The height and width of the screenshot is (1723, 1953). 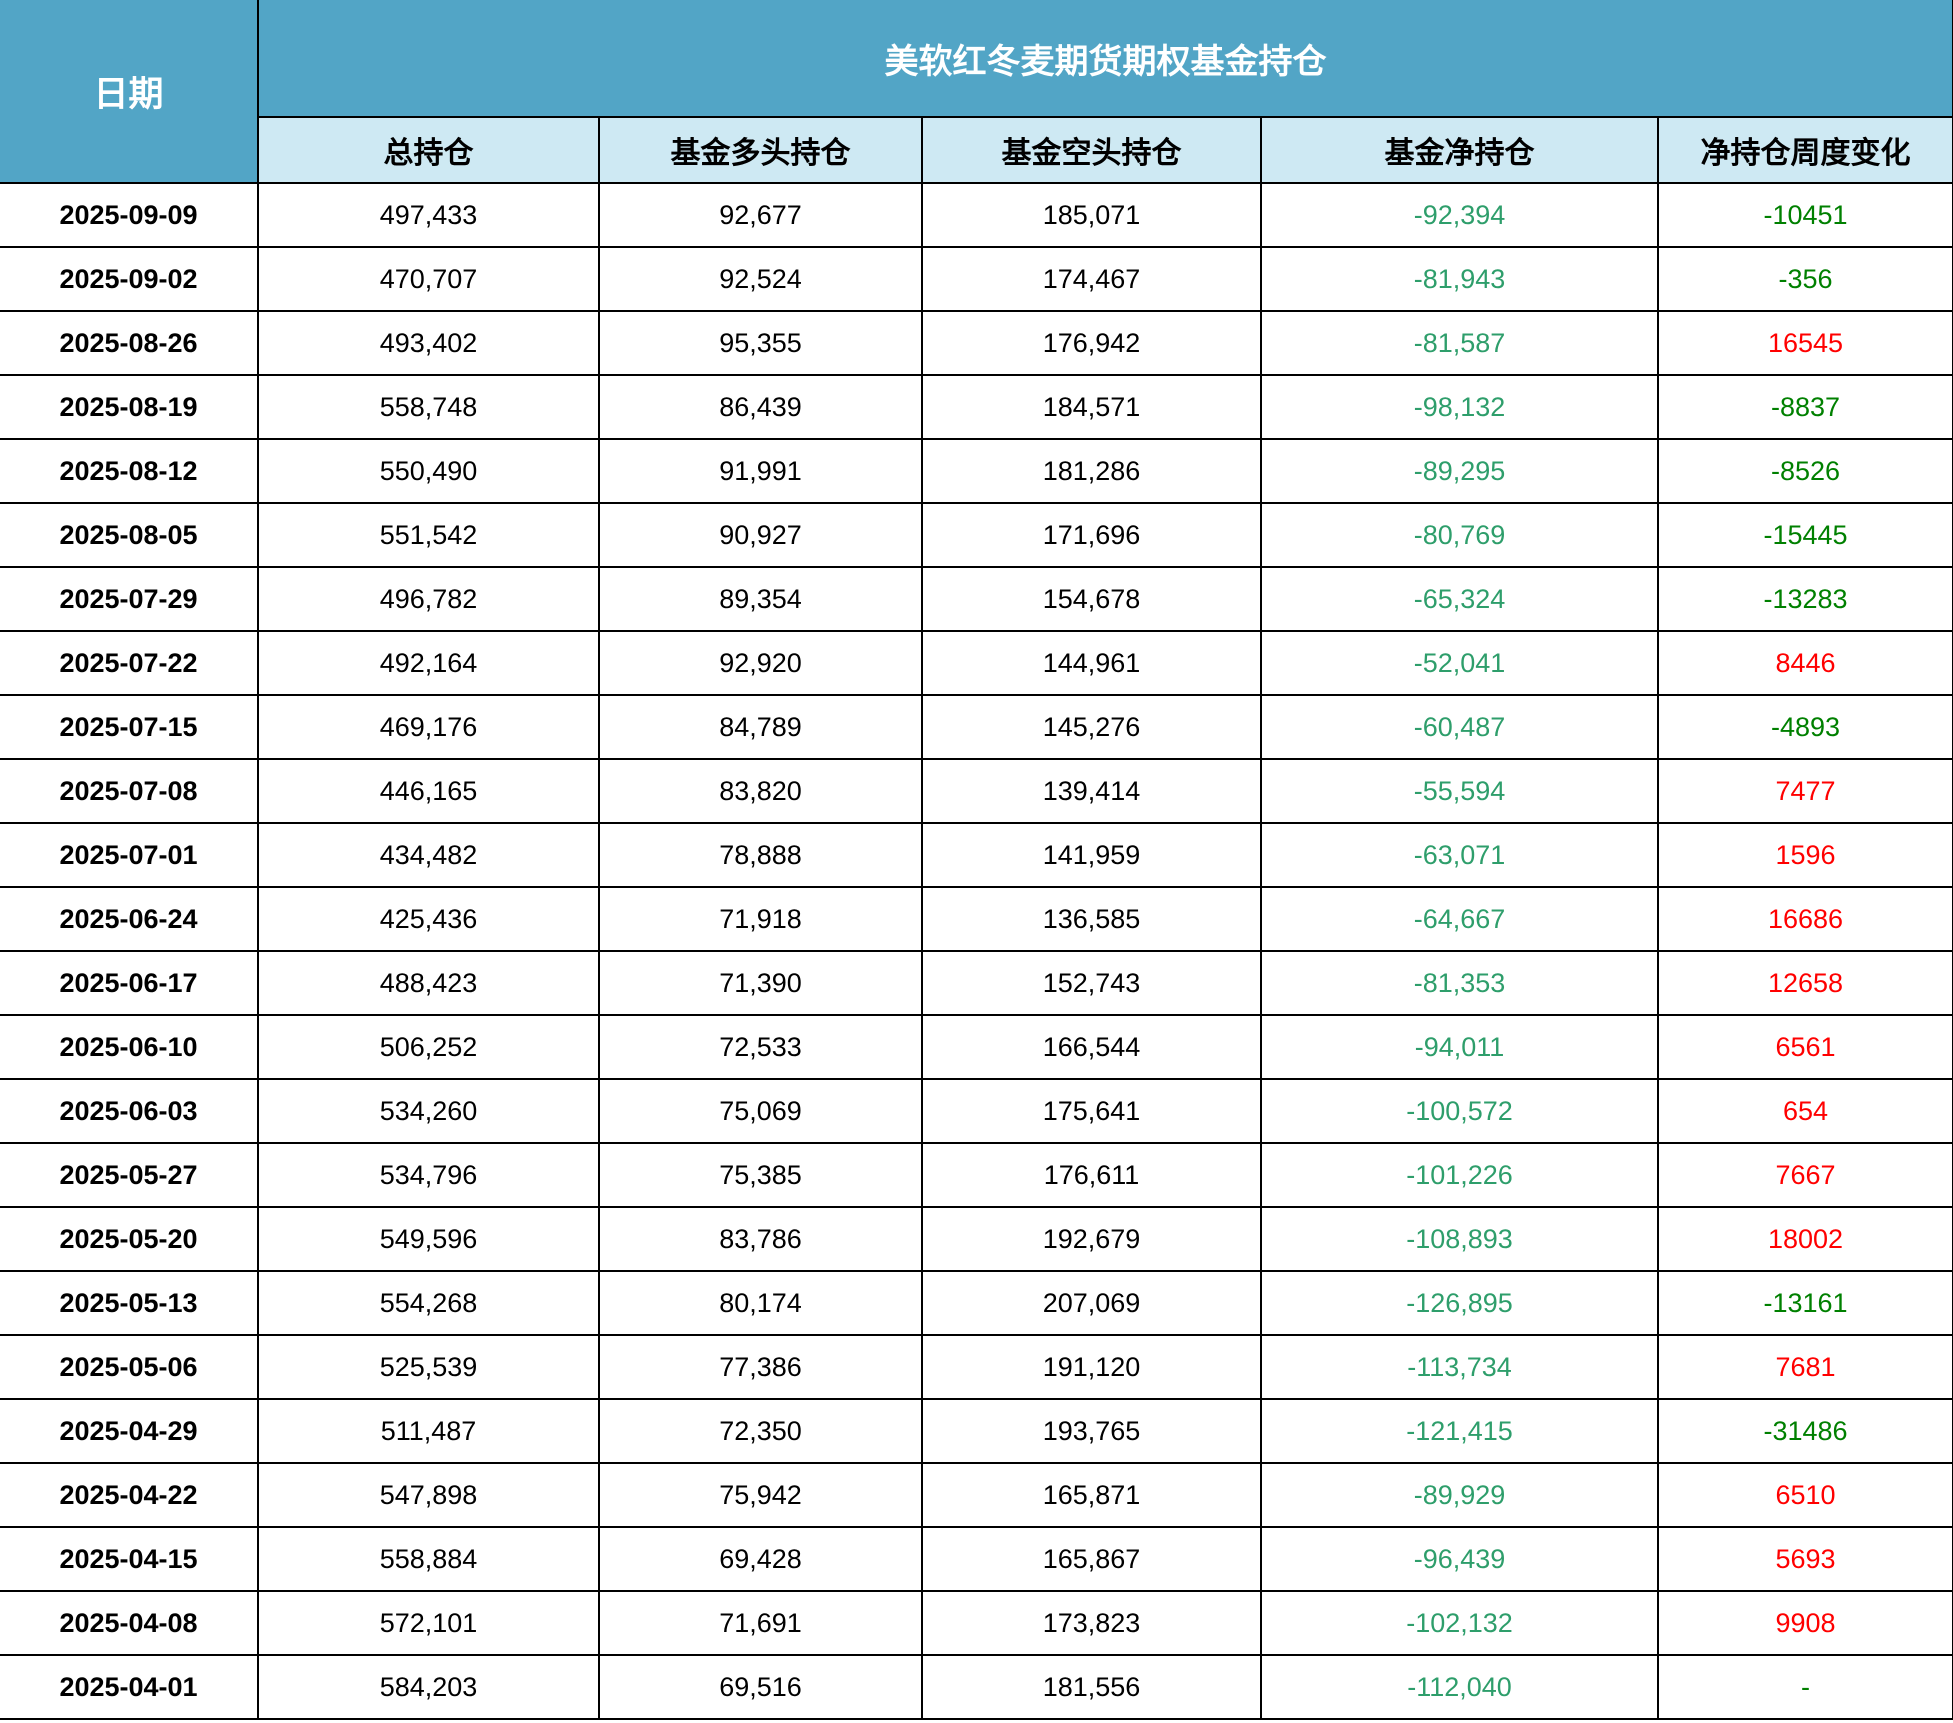 I want to click on fund-net-cell: -100,572, so click(x=1459, y=1111).